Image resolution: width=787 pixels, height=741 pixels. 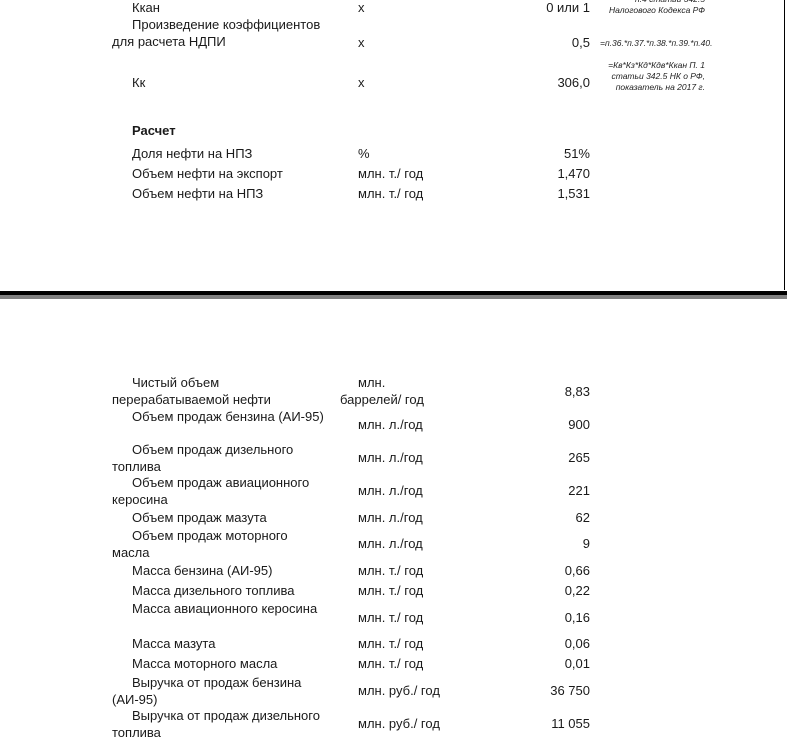 I want to click on row-label: Масса моторного масла, so click(x=205, y=663).